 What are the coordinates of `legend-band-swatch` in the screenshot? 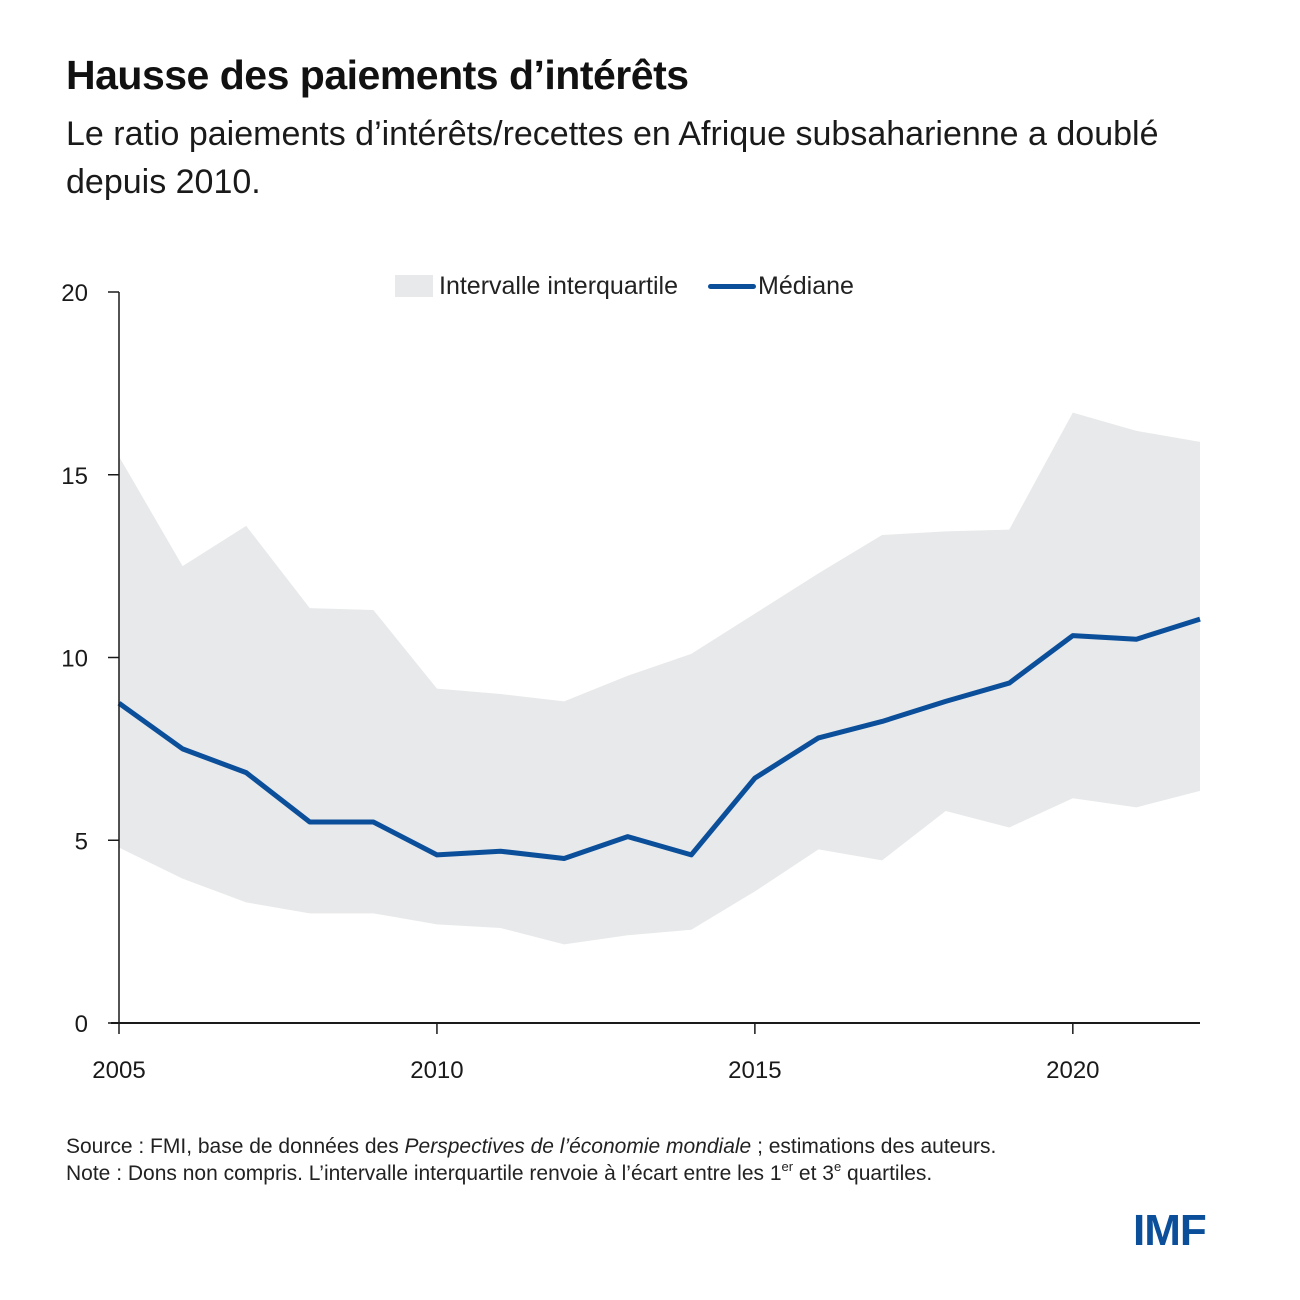 It's located at (414, 286).